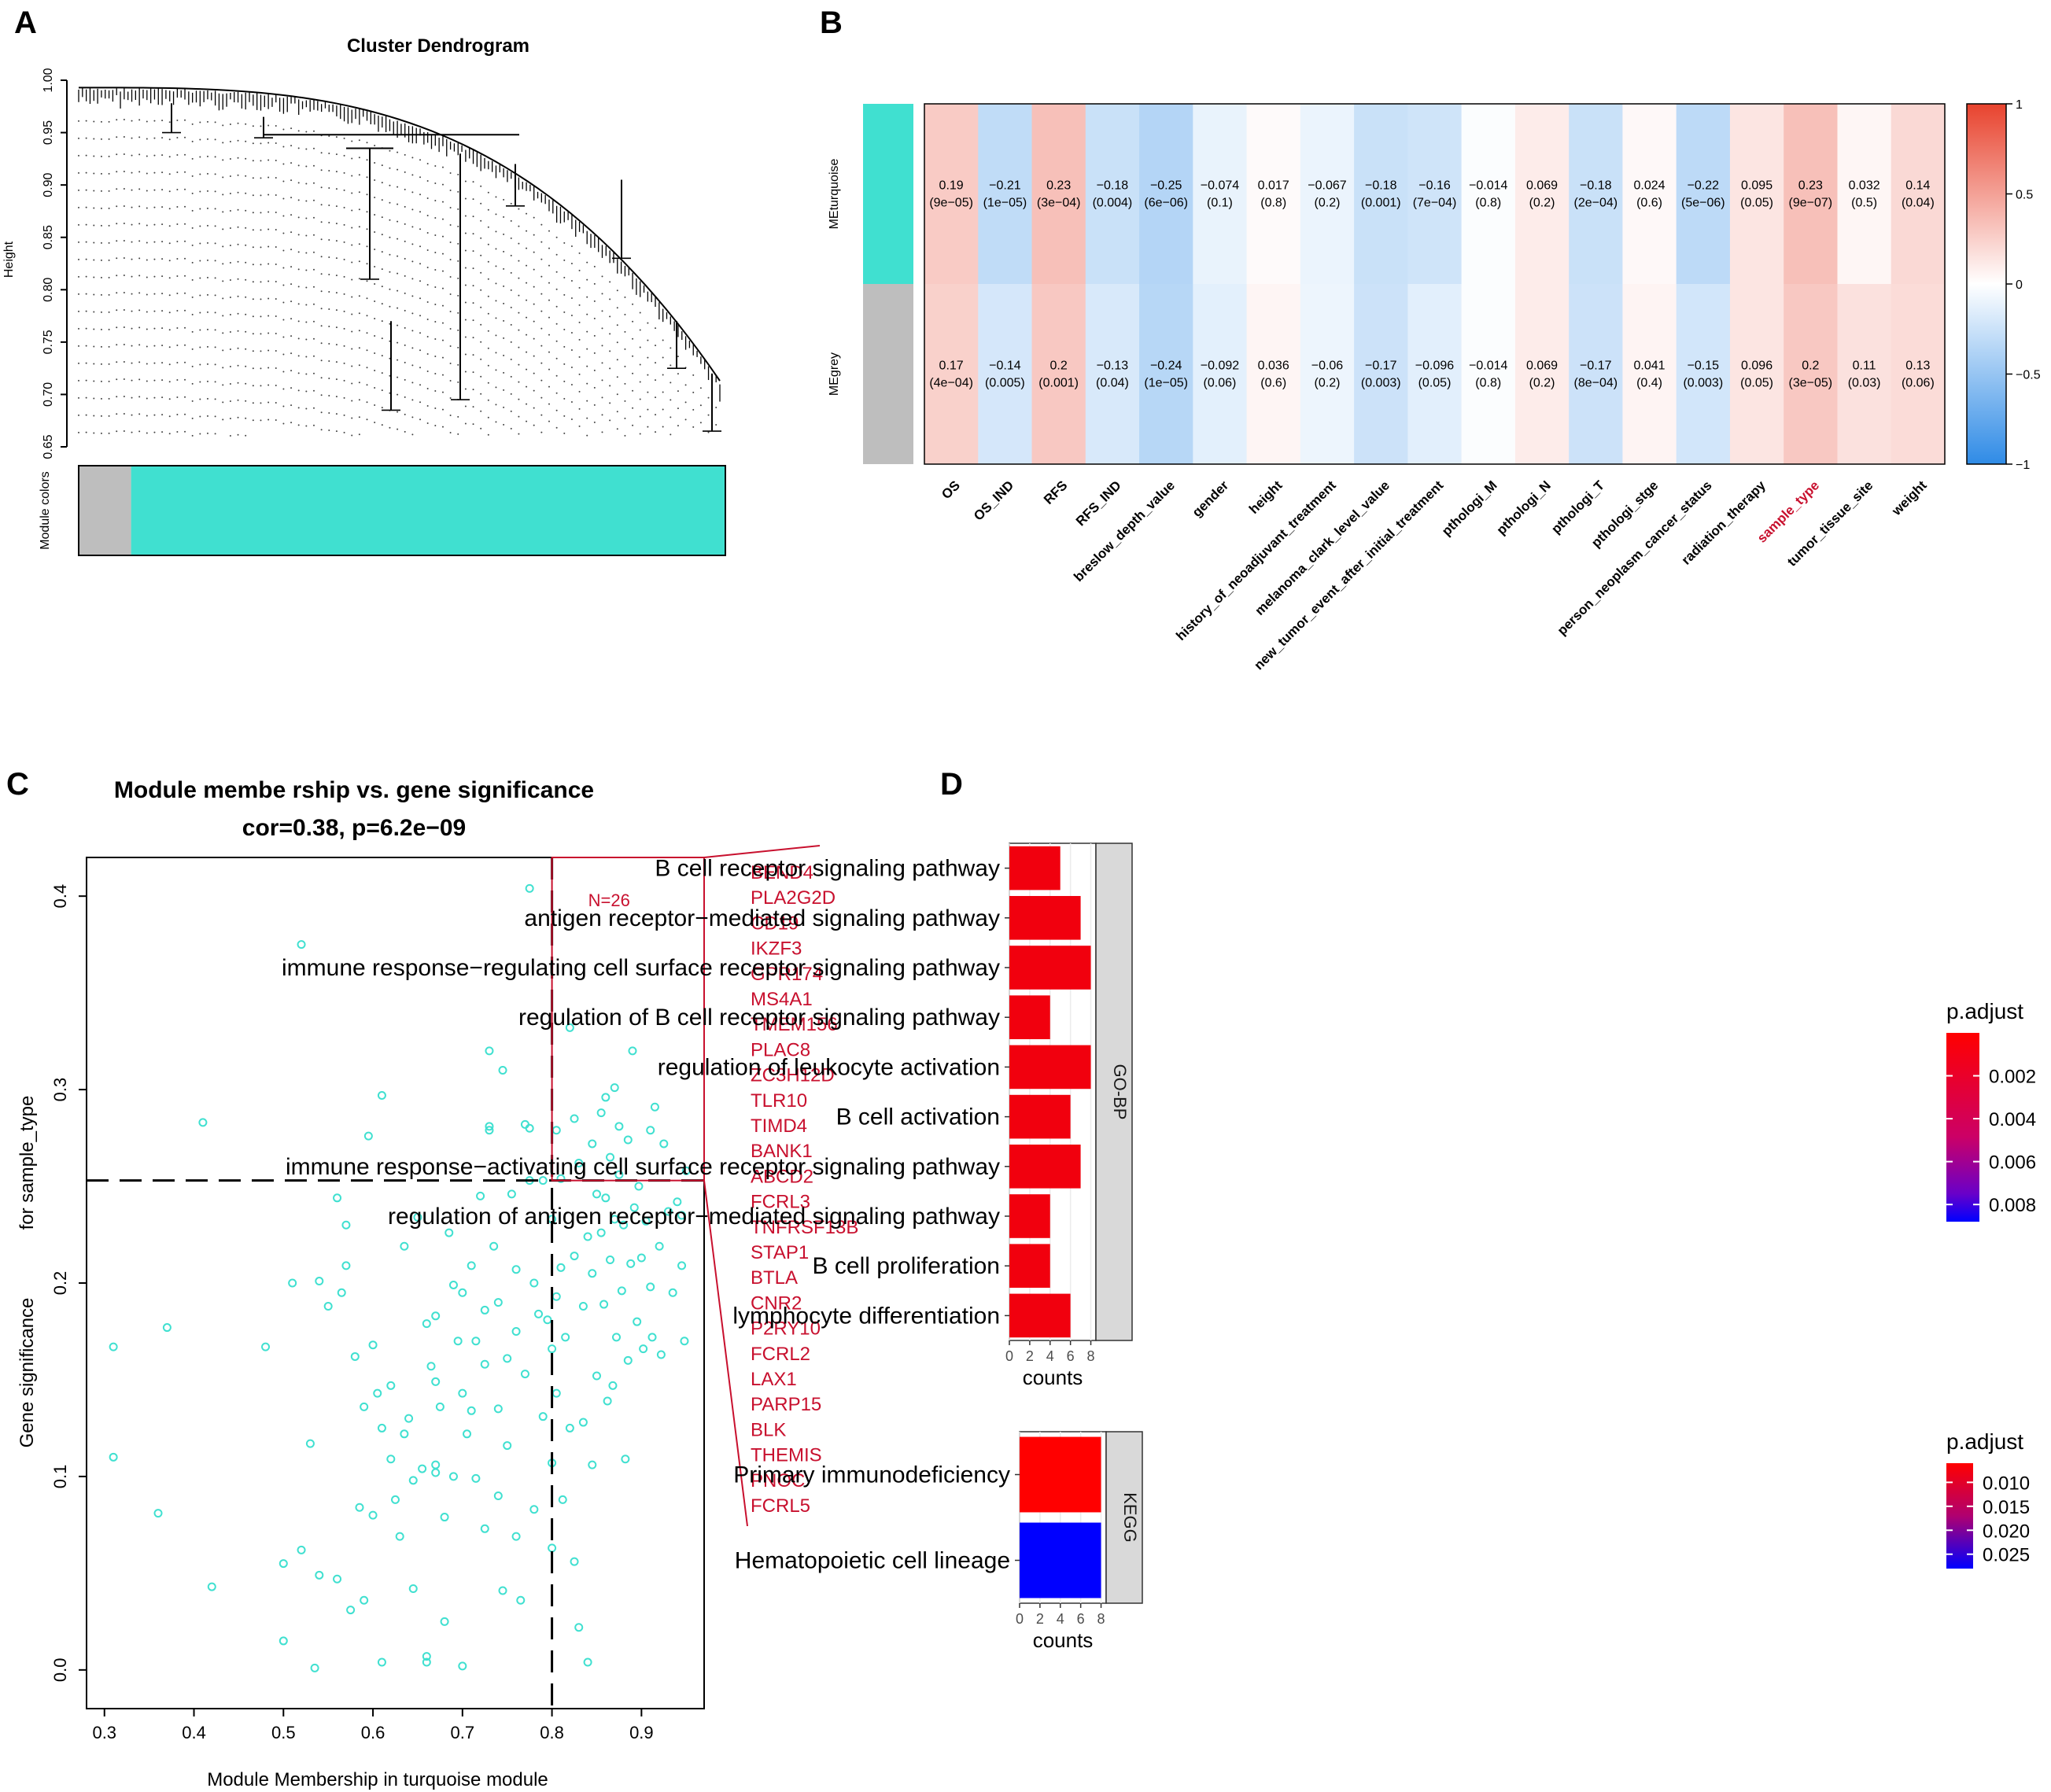 The width and height of the screenshot is (2051, 1792). What do you see at coordinates (786, 1329) in the screenshot?
I see `gene-label: P2RY10` at bounding box center [786, 1329].